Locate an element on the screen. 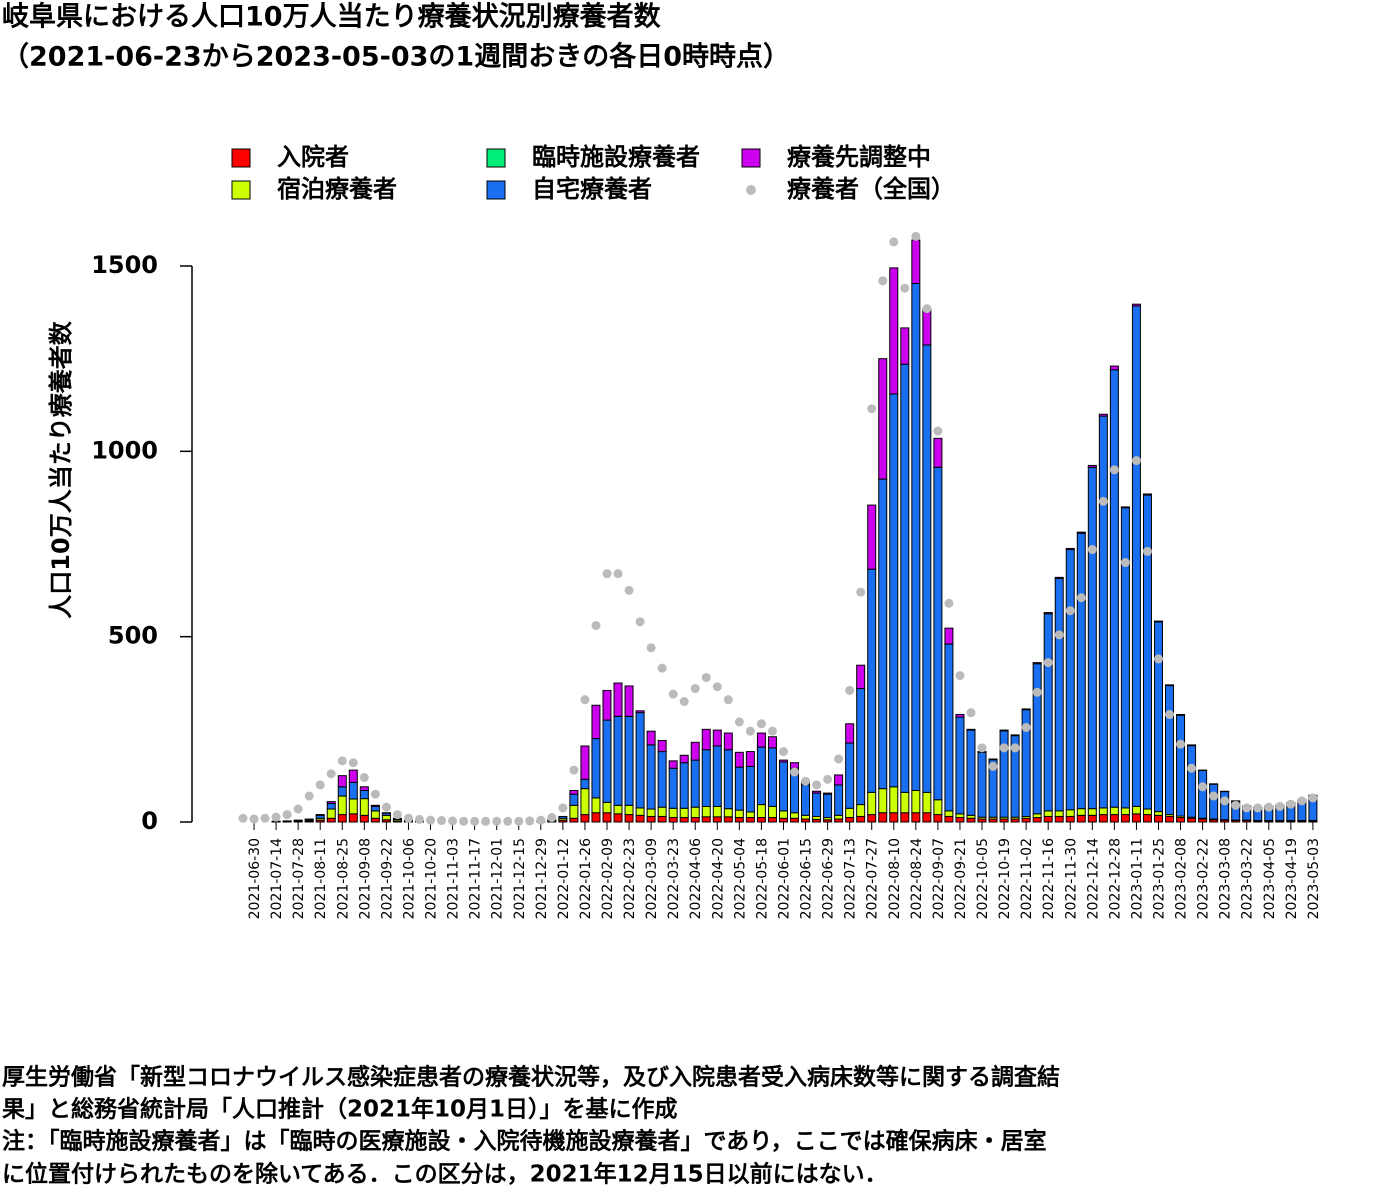 The image size is (1400, 1200). x-tick-label: 2021-08-25 is located at coordinates (343, 878).